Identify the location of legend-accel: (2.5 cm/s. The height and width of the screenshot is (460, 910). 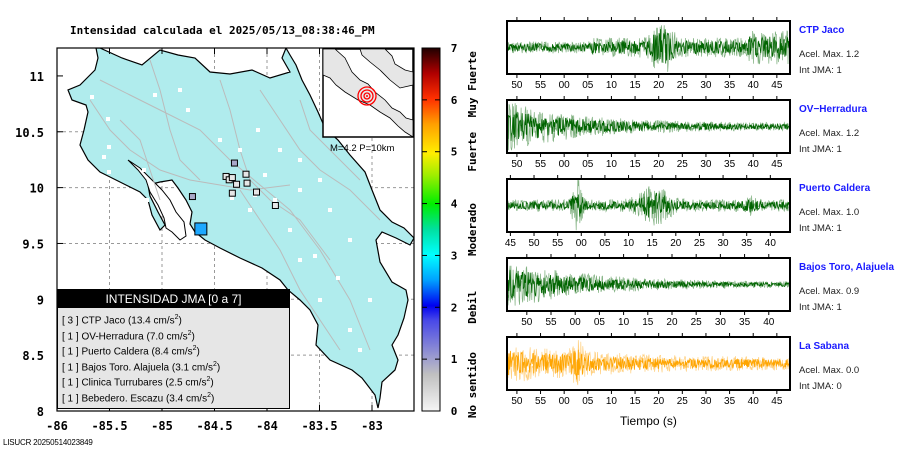
(186, 383).